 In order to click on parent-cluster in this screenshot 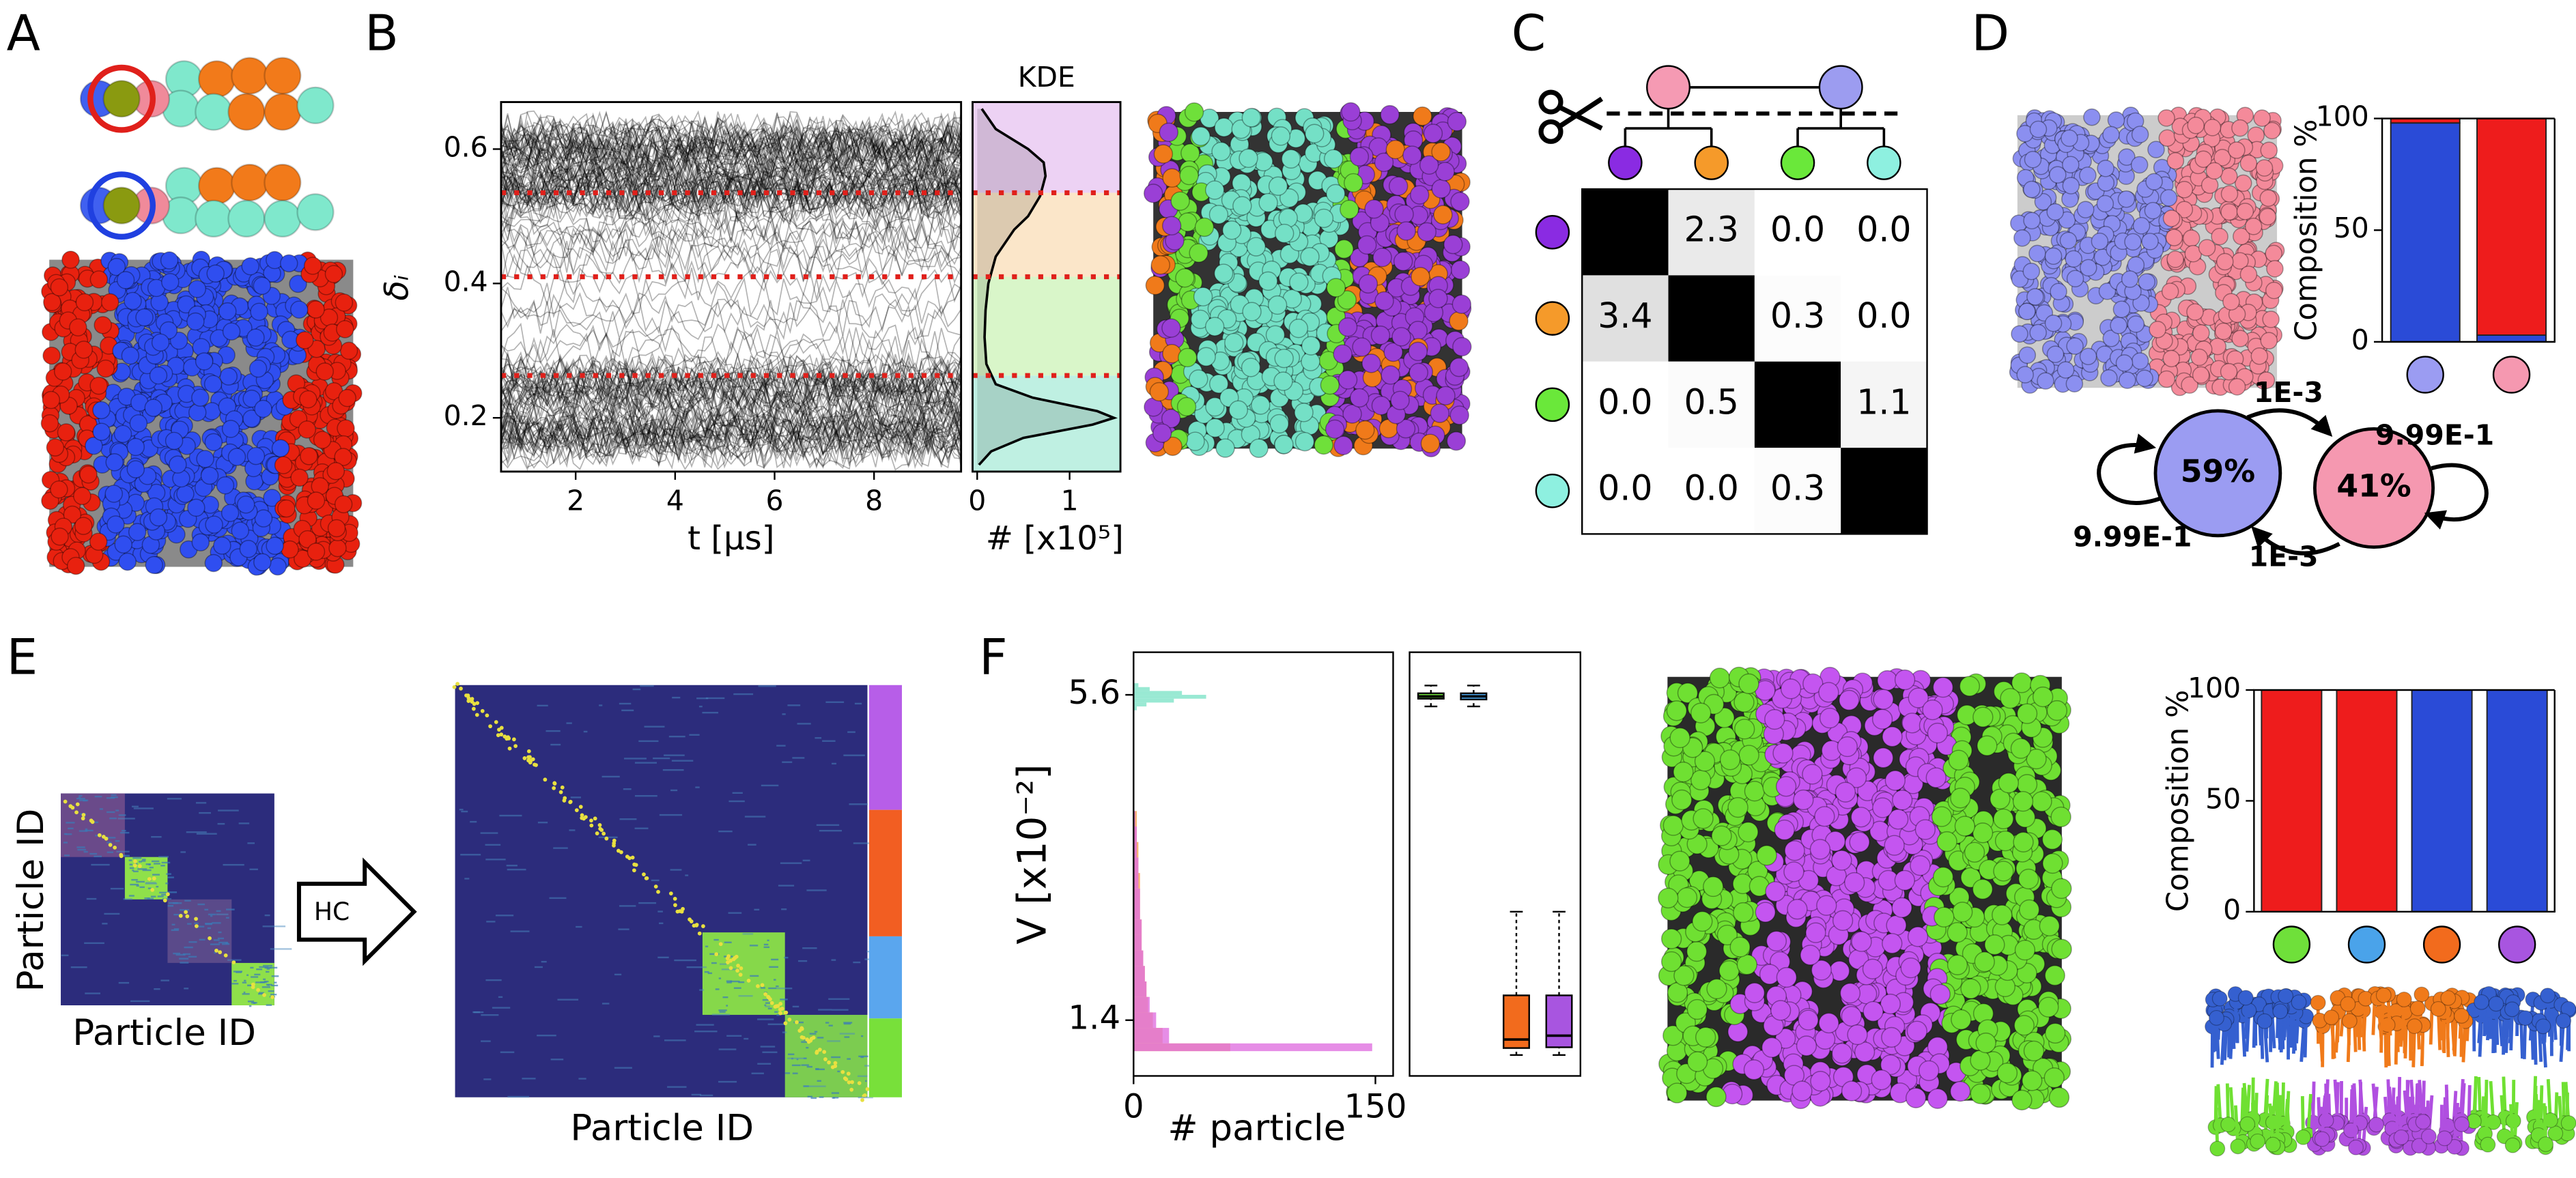, I will do `click(1668, 87)`.